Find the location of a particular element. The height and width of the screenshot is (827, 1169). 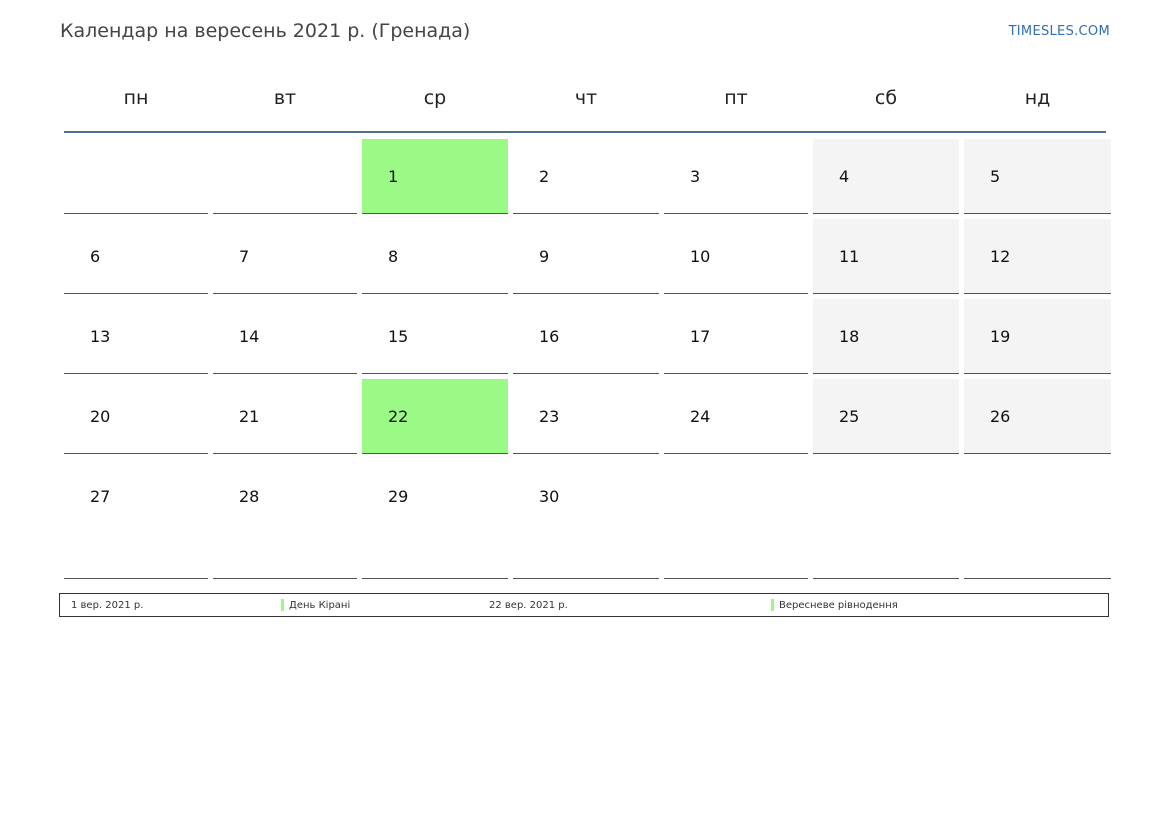

day-cell: 16 is located at coordinates (586, 336).